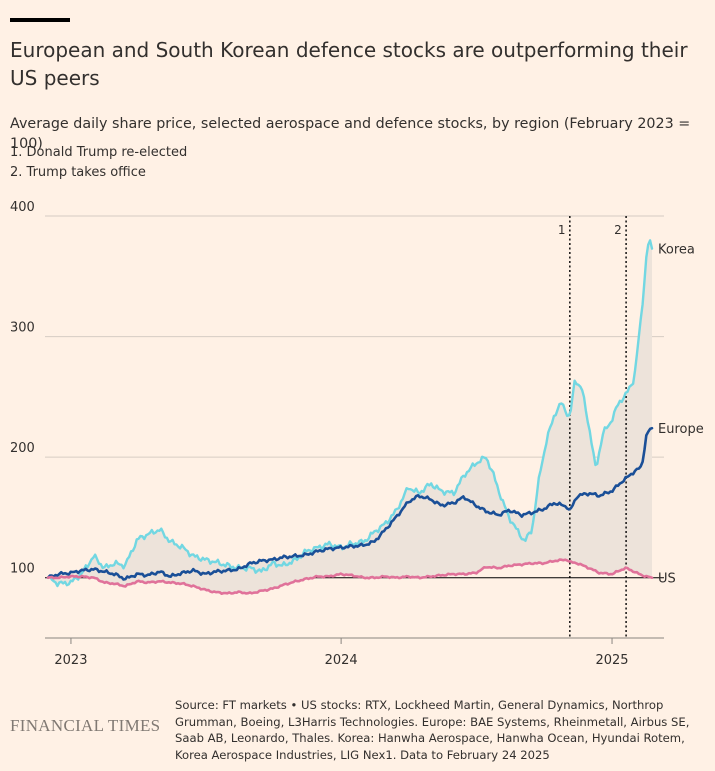 The width and height of the screenshot is (715, 771). I want to click on y-tick-label-200: 200, so click(22, 448).